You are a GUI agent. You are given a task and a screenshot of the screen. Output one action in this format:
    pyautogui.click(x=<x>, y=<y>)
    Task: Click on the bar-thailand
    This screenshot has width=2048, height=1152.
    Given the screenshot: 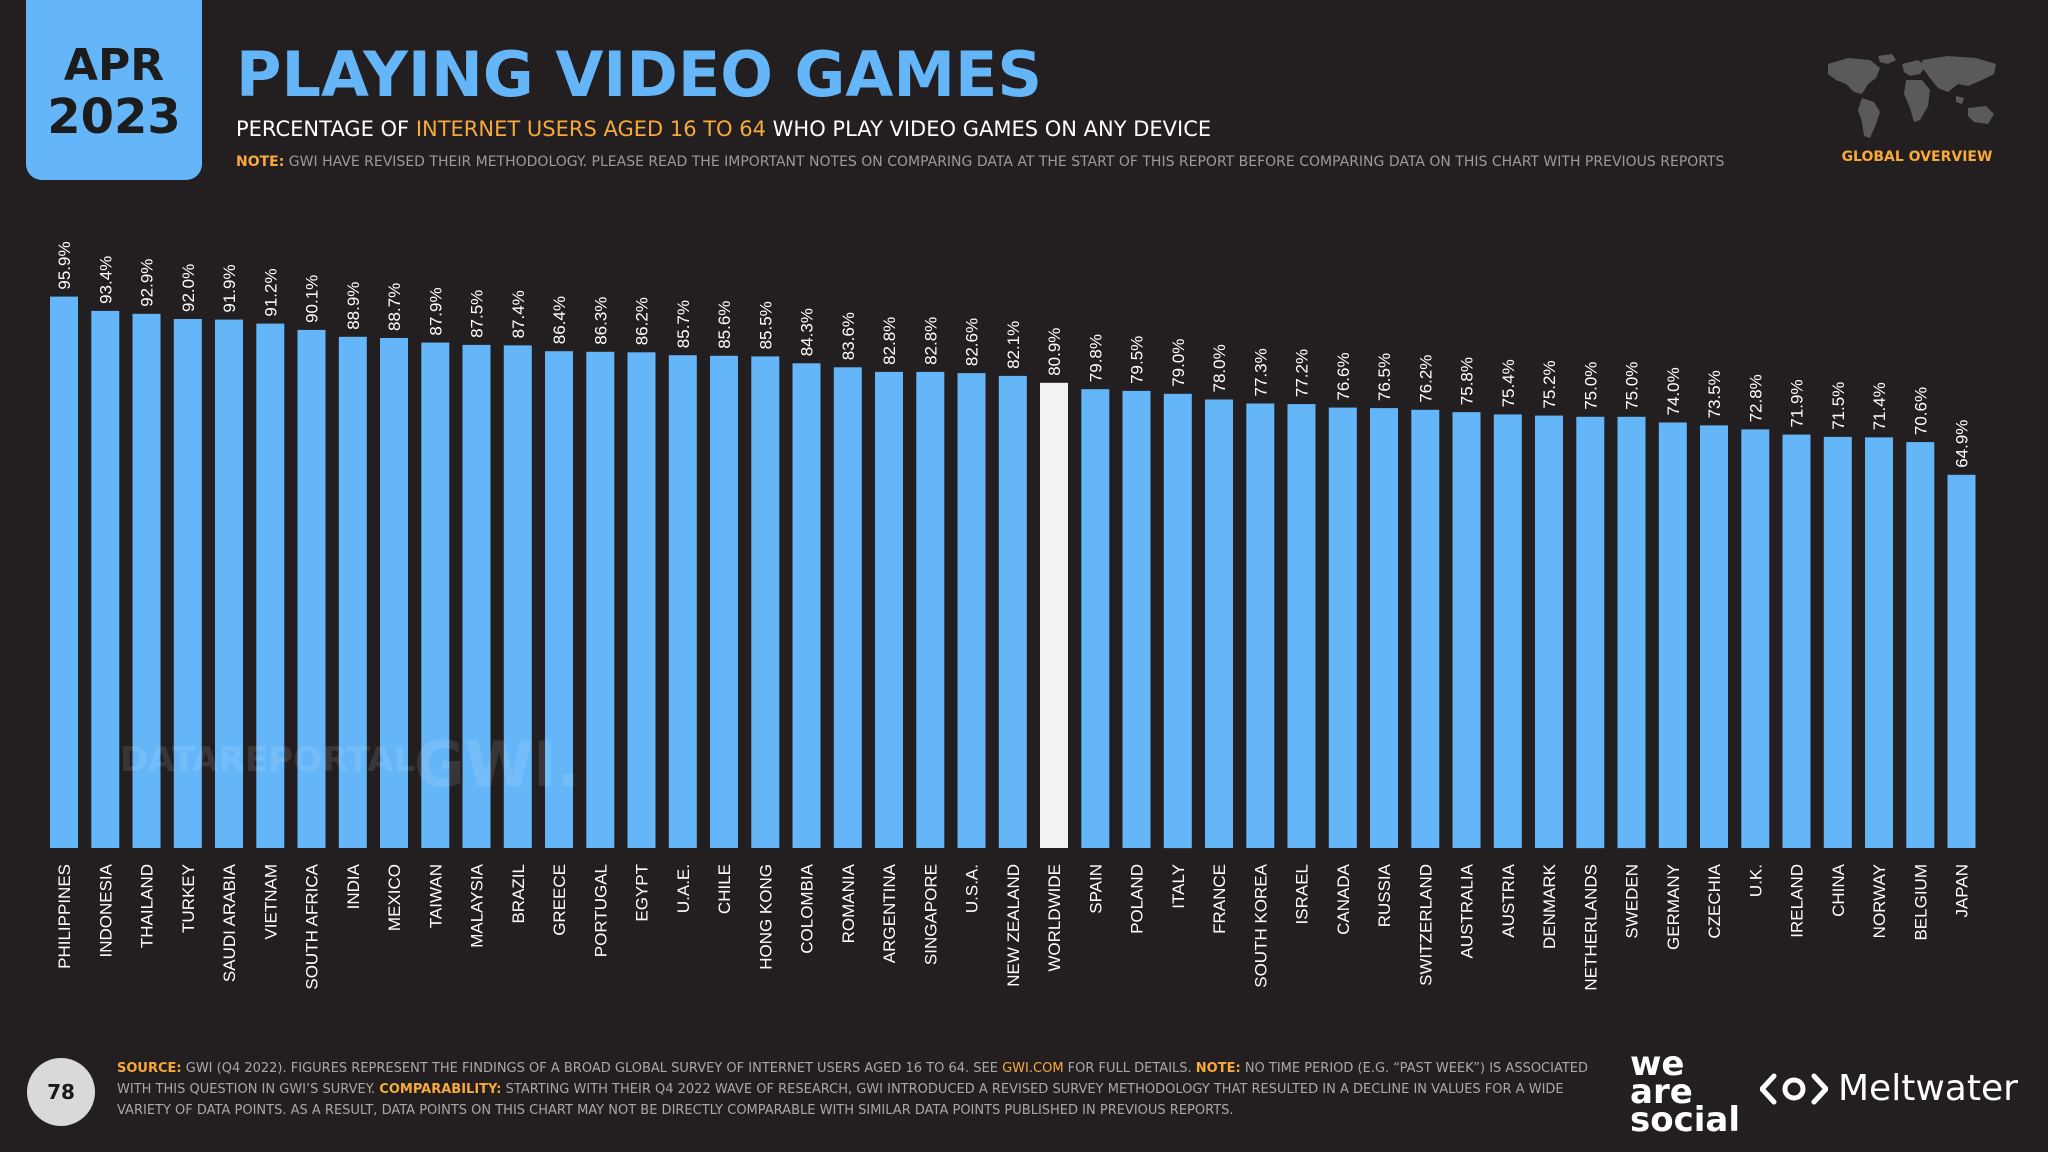 What is the action you would take?
    pyautogui.click(x=146, y=580)
    